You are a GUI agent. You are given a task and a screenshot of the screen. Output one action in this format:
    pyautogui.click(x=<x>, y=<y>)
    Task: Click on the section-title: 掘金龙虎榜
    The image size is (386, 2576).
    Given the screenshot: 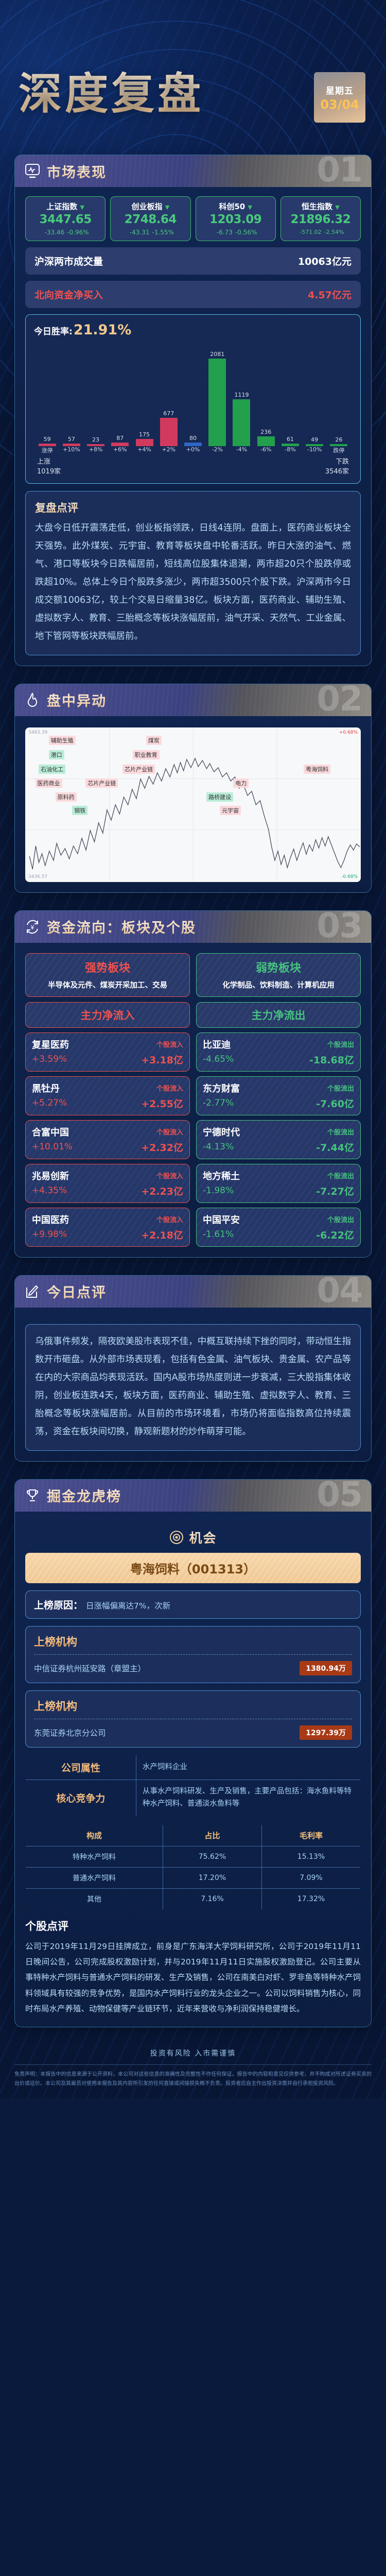 What is the action you would take?
    pyautogui.click(x=84, y=1495)
    